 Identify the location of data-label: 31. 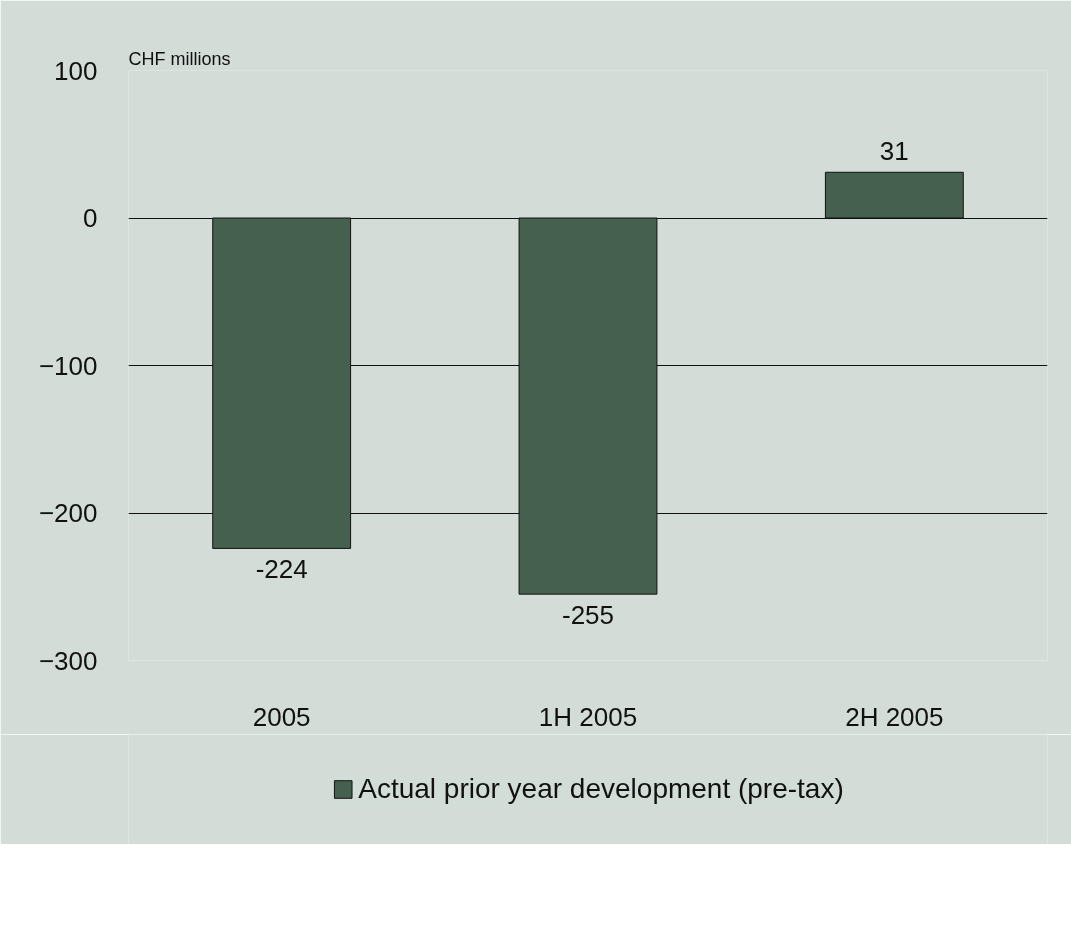
(894, 151).